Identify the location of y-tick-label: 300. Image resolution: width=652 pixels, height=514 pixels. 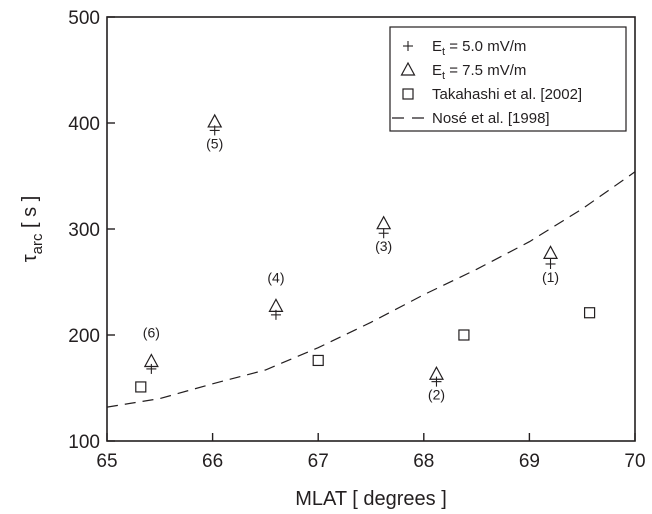
(84, 230).